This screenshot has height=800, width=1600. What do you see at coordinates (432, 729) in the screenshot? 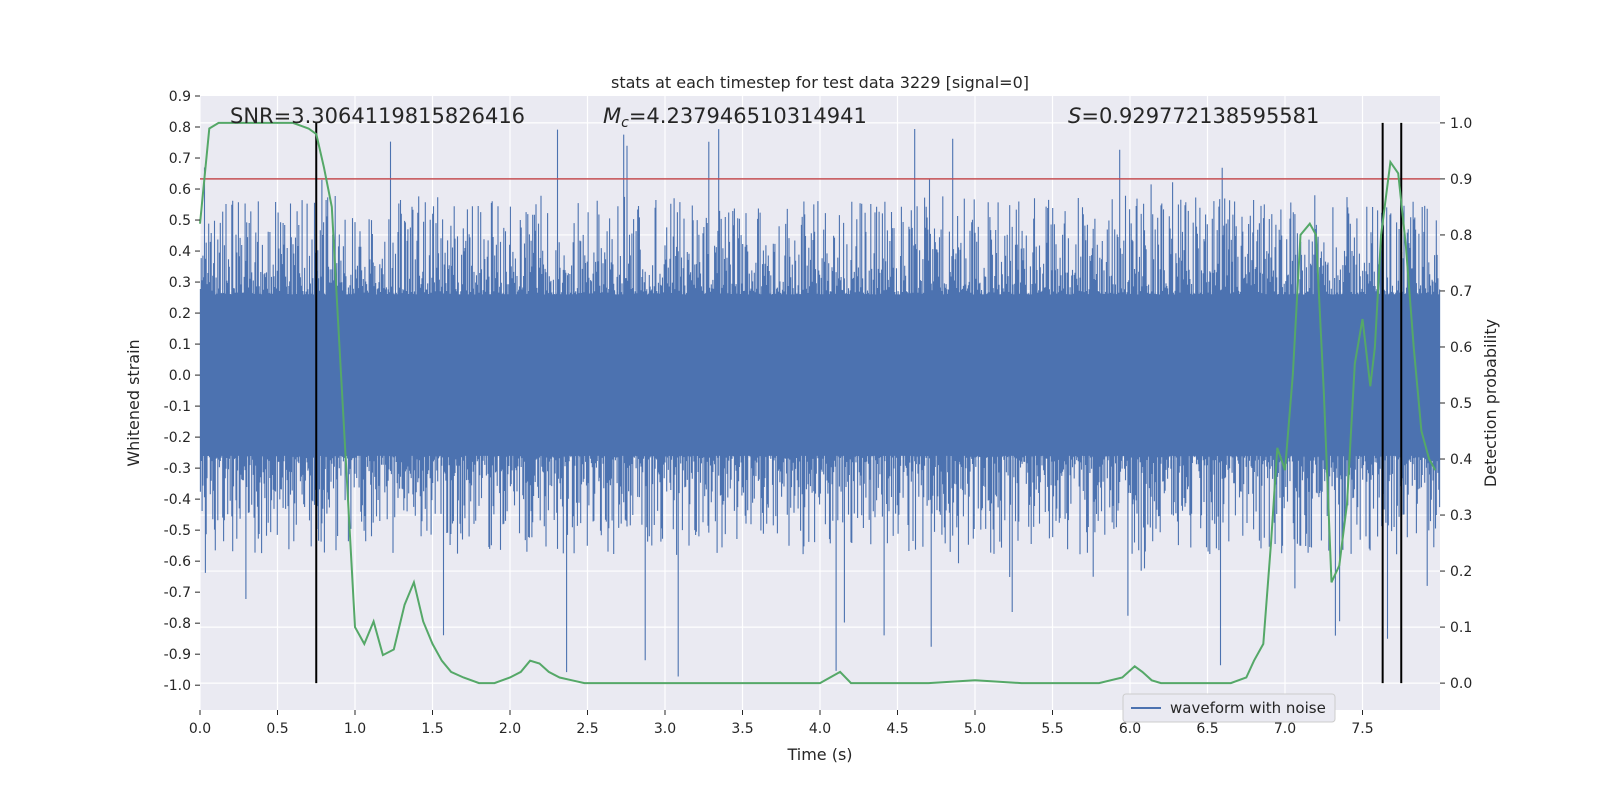
I see `x-tick-label-3: 1.5` at bounding box center [432, 729].